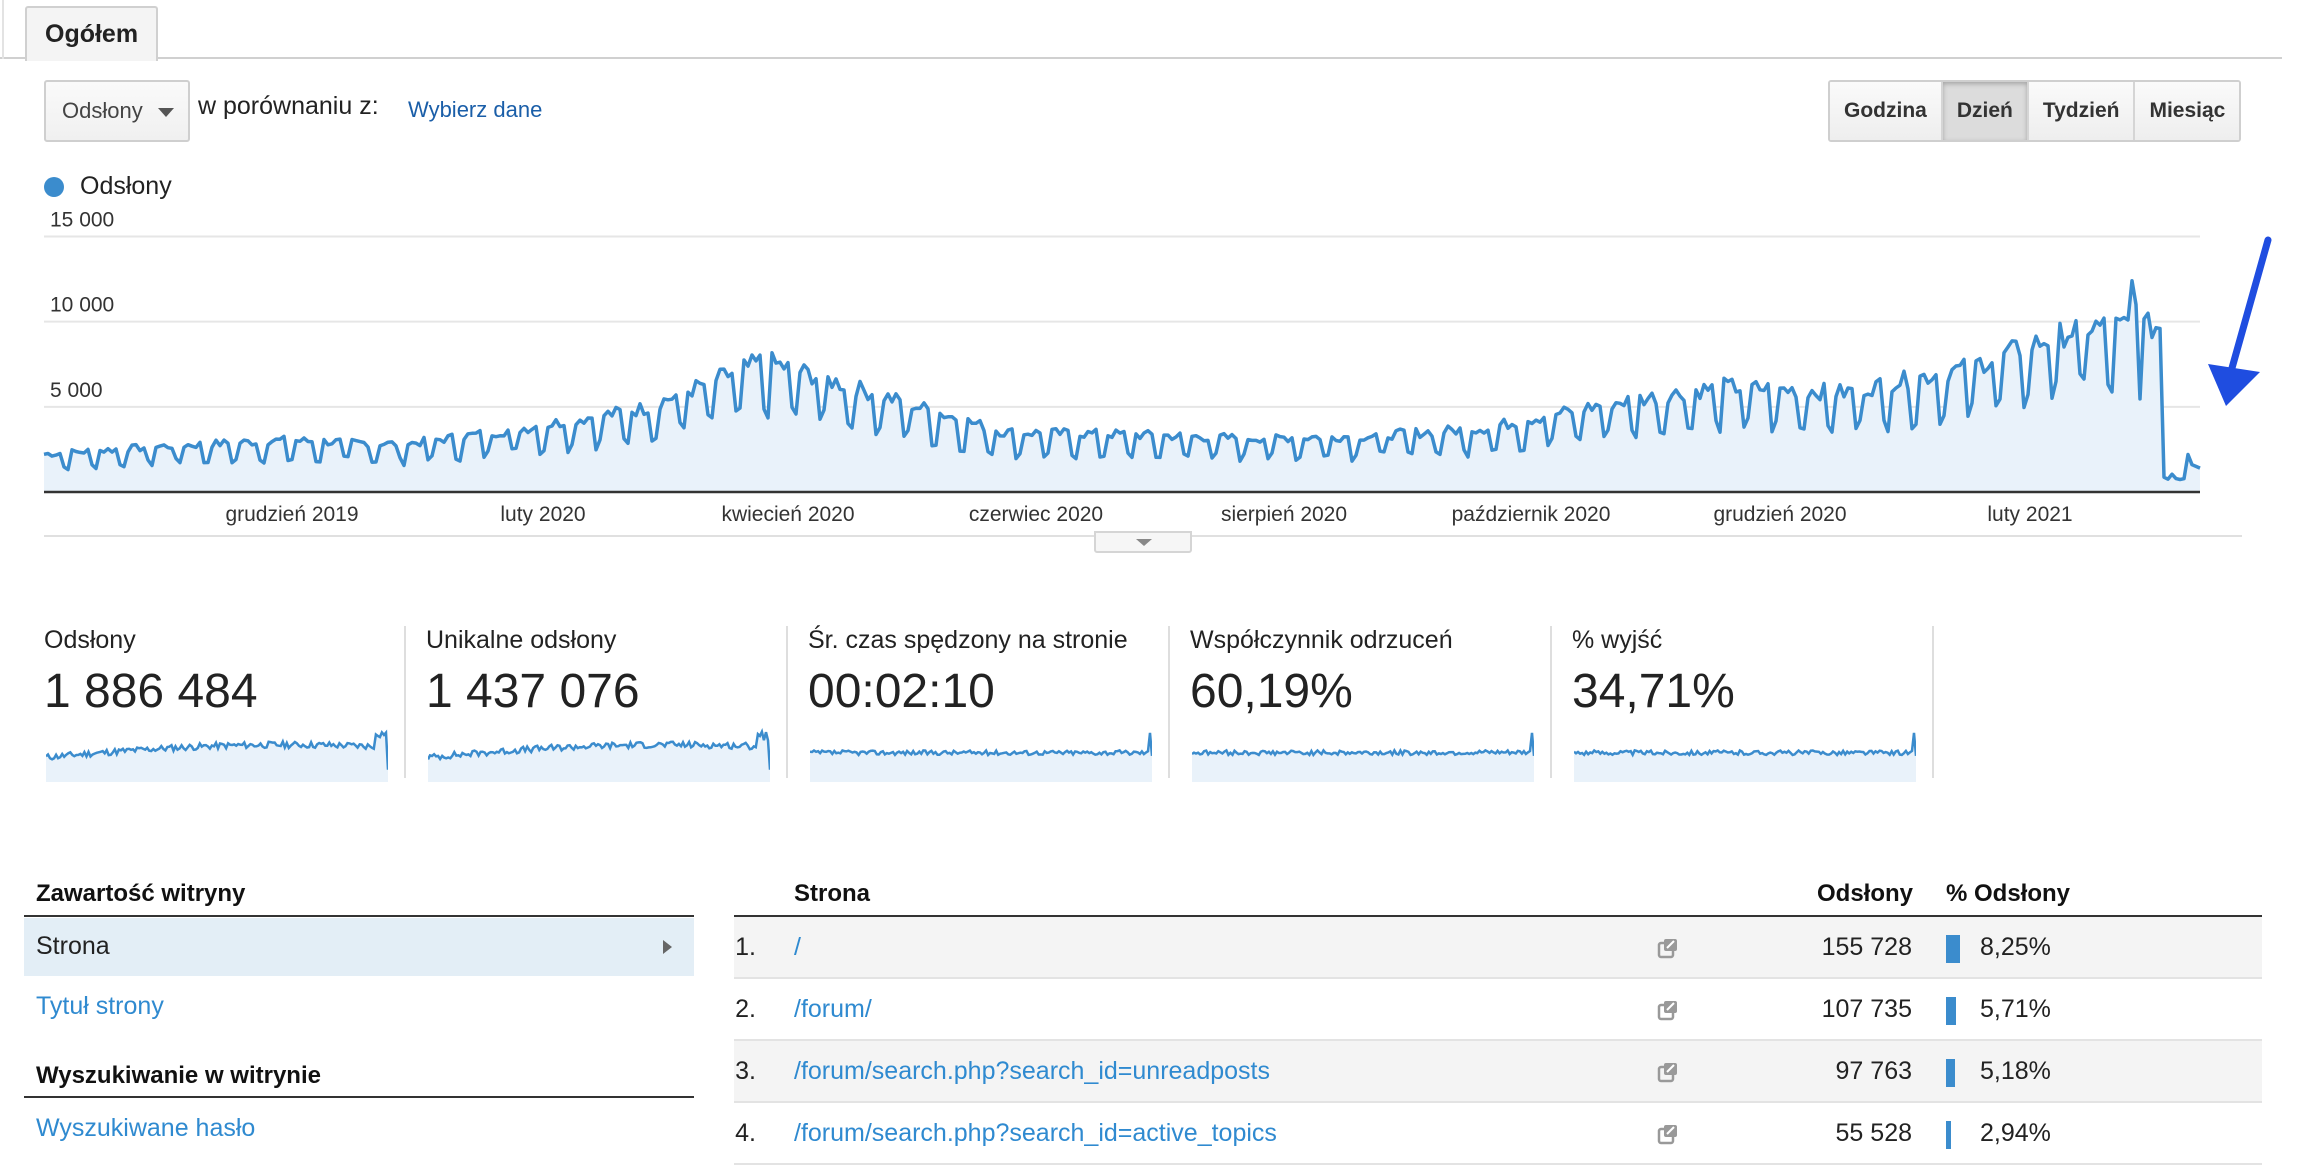 The image size is (2300, 1166). I want to click on metric-card: Odsłony 1 886 484, so click(235, 704).